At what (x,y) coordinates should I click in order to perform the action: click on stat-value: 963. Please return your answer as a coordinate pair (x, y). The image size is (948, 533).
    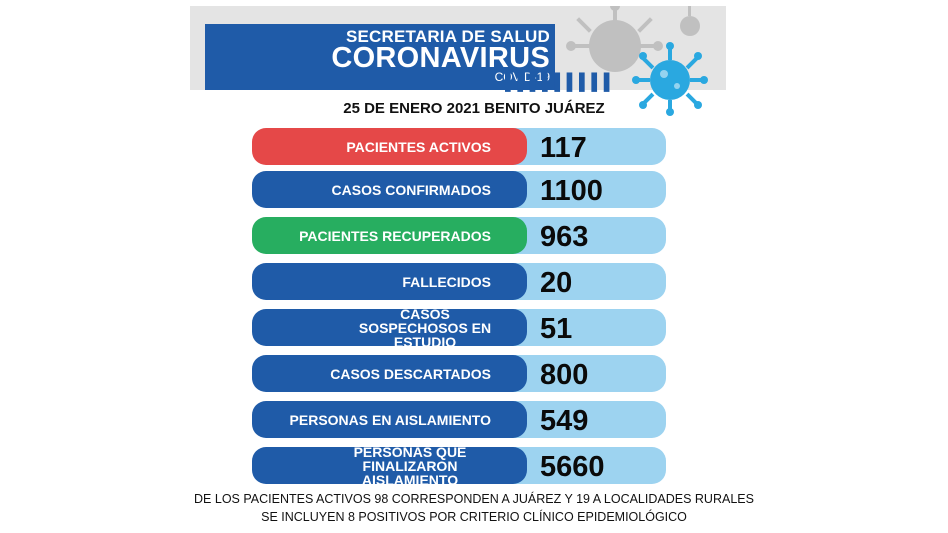
    Looking at the image, I should click on (564, 237).